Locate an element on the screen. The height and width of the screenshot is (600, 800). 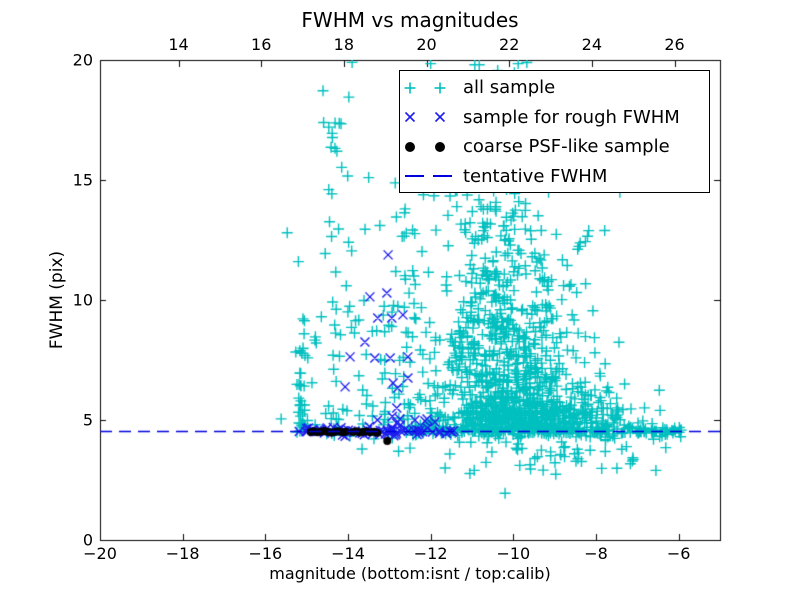
y-axis-label: FWHM (pix) is located at coordinates (57, 300).